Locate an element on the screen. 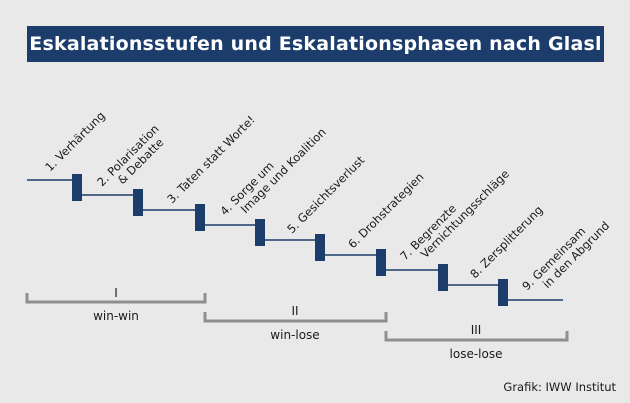 The width and height of the screenshot is (630, 403). phase-1-bracket is located at coordinates (116, 298).